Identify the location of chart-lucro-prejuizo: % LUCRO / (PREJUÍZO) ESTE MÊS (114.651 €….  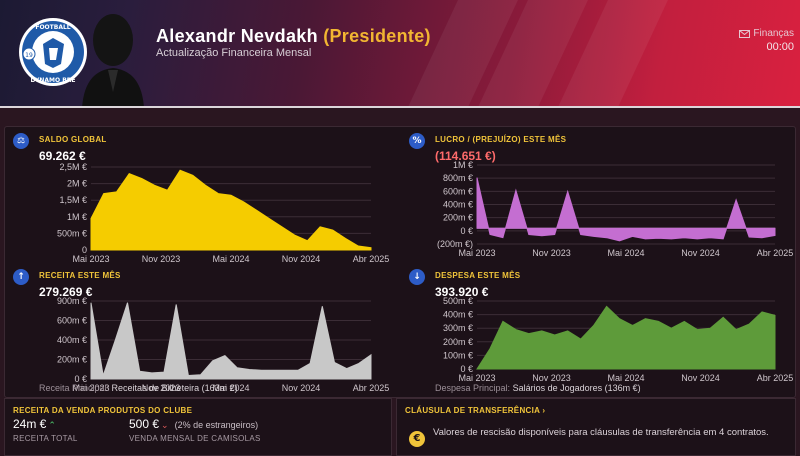
(597, 195).